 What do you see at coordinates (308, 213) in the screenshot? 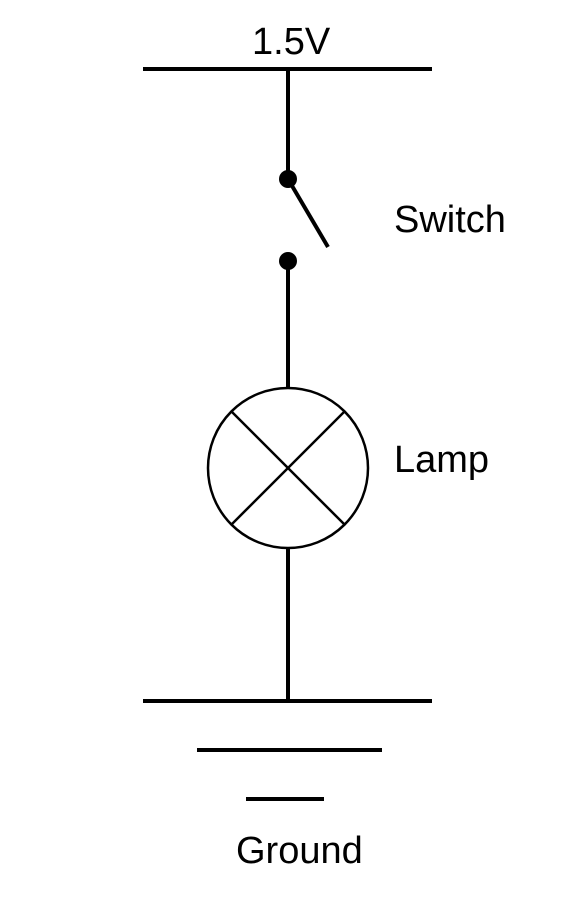
I see `switch-lever` at bounding box center [308, 213].